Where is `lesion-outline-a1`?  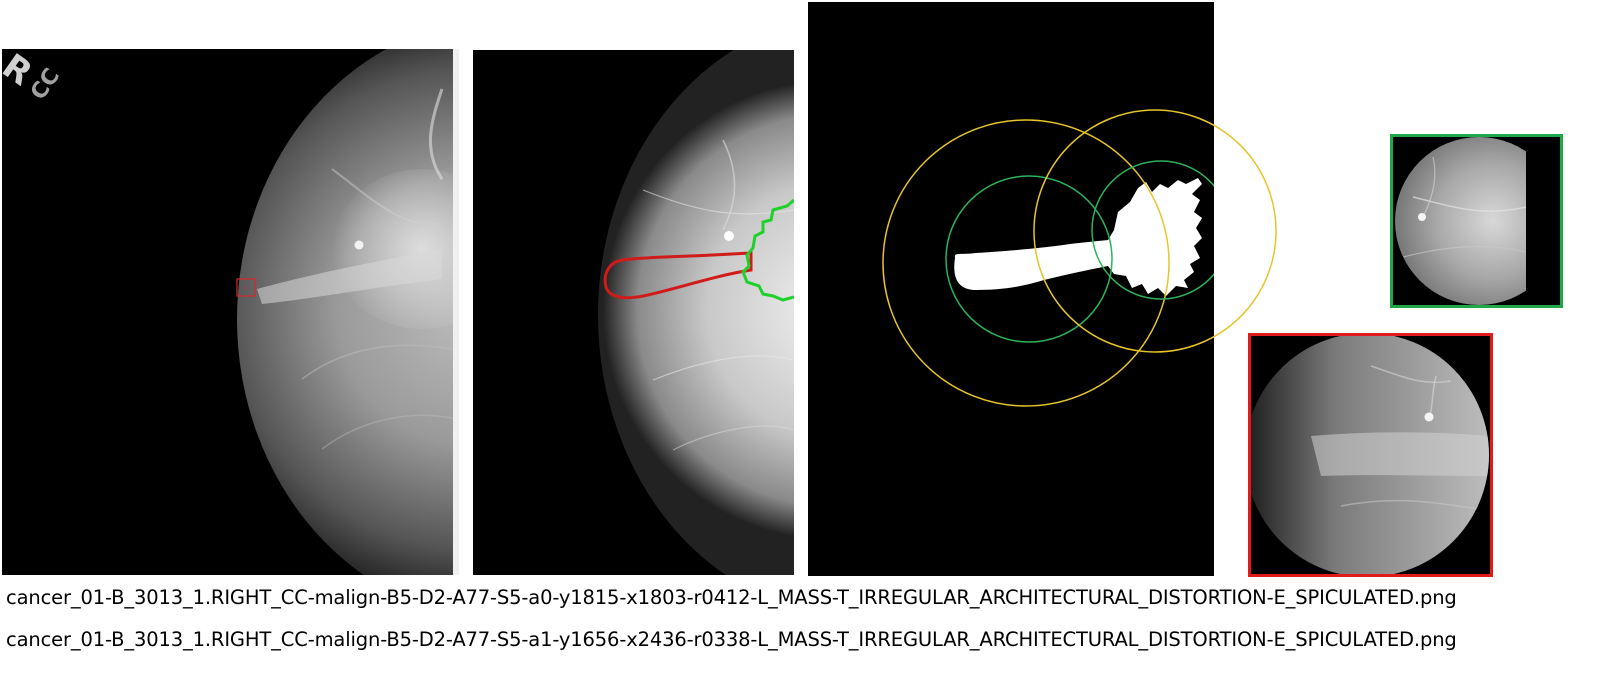
lesion-outline-a1 is located at coordinates (767, 250).